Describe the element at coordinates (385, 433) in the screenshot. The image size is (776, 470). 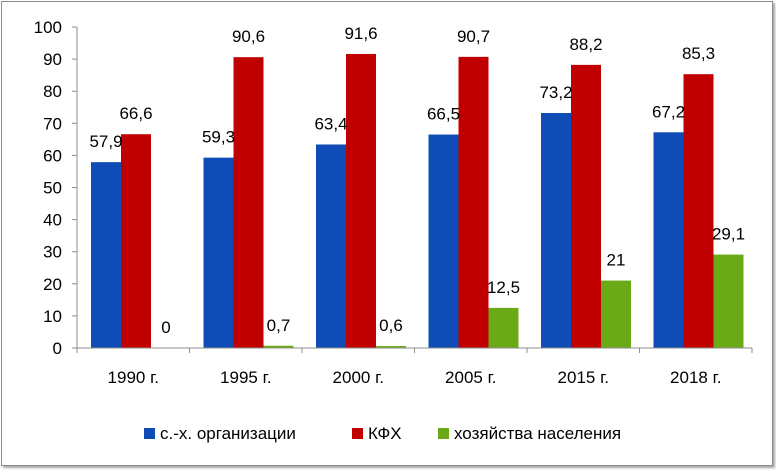
I see `legend-label-2: КФХ` at that location.